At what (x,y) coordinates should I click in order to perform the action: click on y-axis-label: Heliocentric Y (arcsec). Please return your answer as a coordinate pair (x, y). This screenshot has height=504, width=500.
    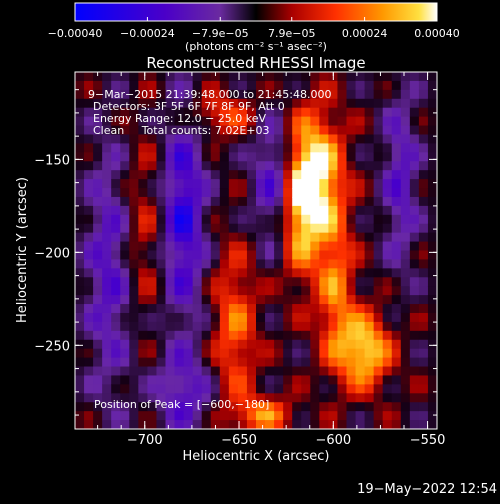
    Looking at the image, I should click on (22, 250).